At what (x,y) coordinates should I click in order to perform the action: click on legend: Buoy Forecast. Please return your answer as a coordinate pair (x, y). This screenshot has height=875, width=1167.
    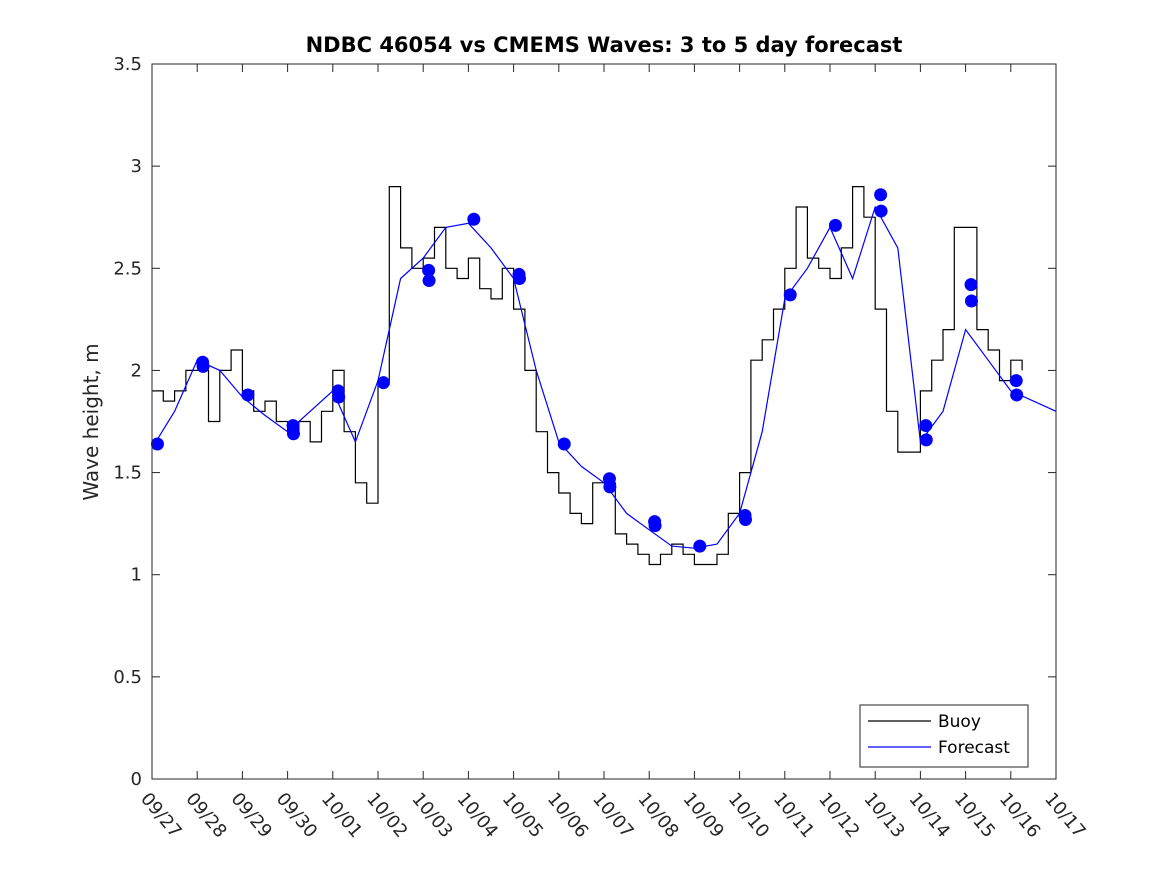
    Looking at the image, I should click on (944, 736).